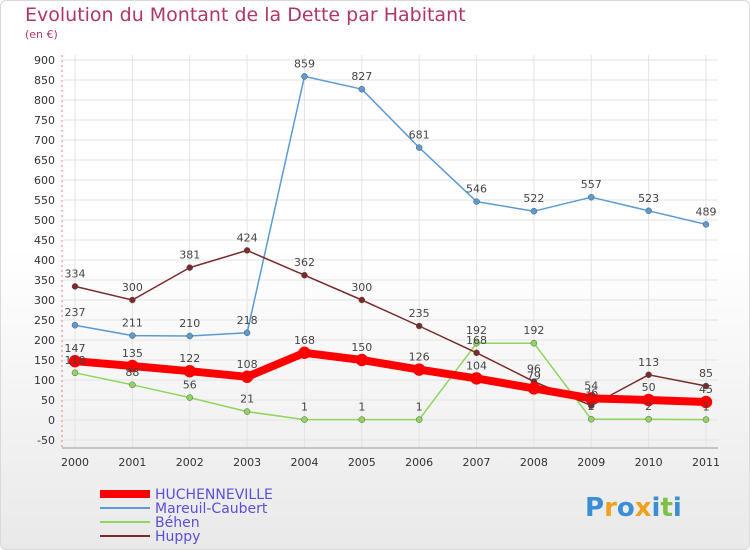  I want to click on value-label: 489, so click(706, 211).